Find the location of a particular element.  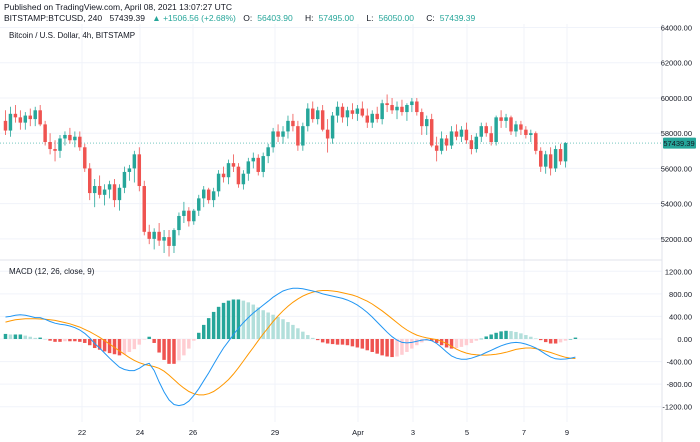

time-tick-label: 26 is located at coordinates (193, 432).